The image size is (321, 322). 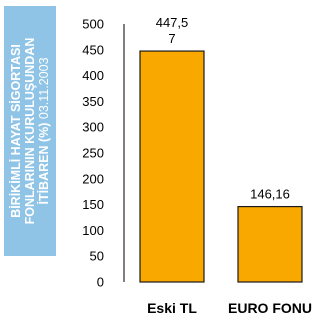 I want to click on bar-value-label: 7, so click(x=171, y=38).